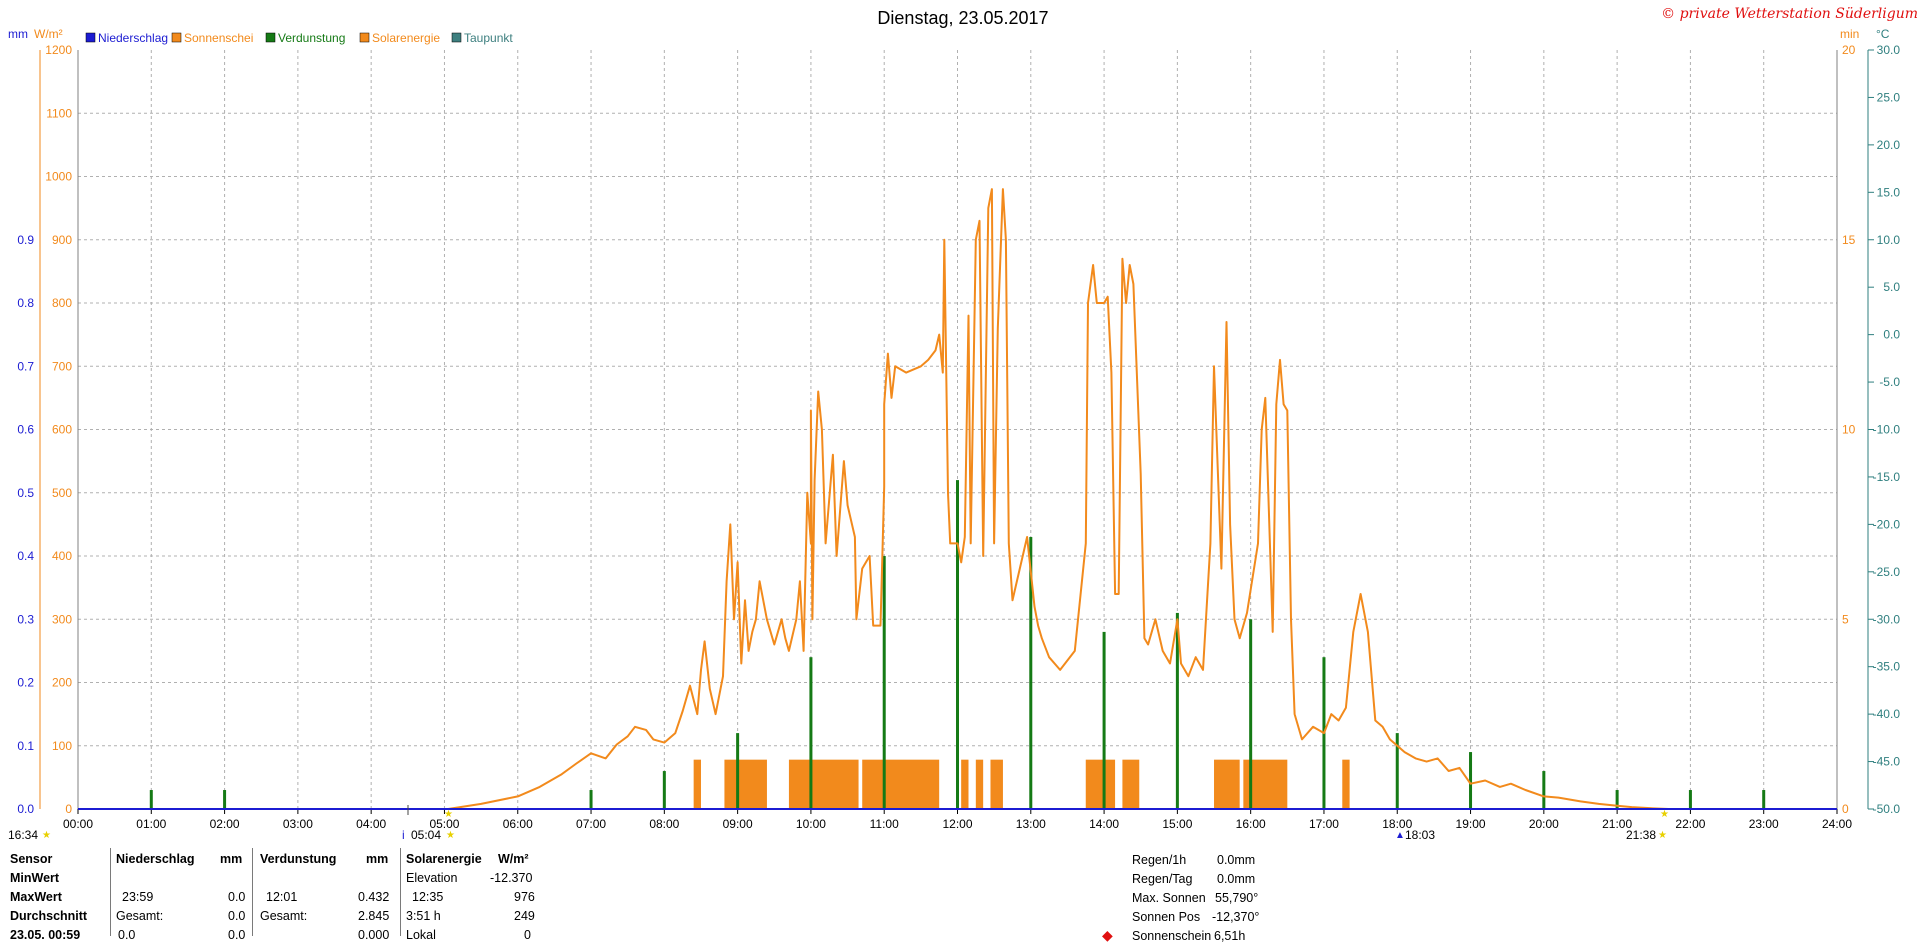 Image resolution: width=1920 pixels, height=944 pixels. I want to click on regen-tag-val: 0.0mm, so click(1236, 879).